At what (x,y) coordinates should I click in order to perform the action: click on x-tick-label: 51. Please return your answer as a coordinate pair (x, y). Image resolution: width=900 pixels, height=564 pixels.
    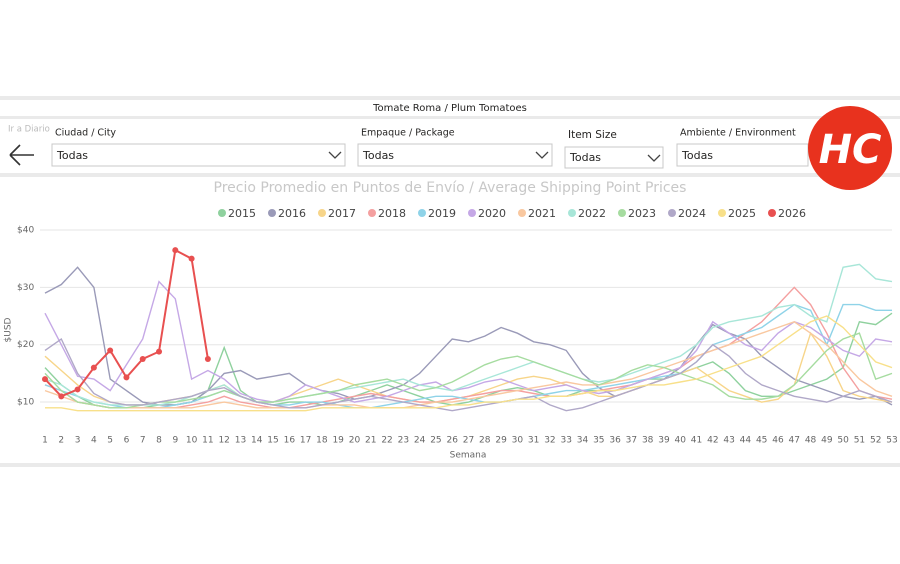
    Looking at the image, I should click on (859, 441).